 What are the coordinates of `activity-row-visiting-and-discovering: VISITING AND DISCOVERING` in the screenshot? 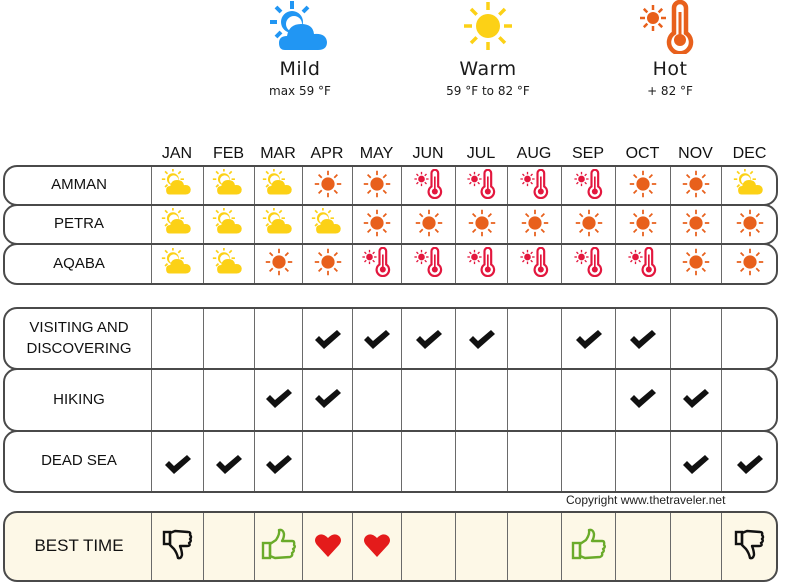 It's located at (390, 338).